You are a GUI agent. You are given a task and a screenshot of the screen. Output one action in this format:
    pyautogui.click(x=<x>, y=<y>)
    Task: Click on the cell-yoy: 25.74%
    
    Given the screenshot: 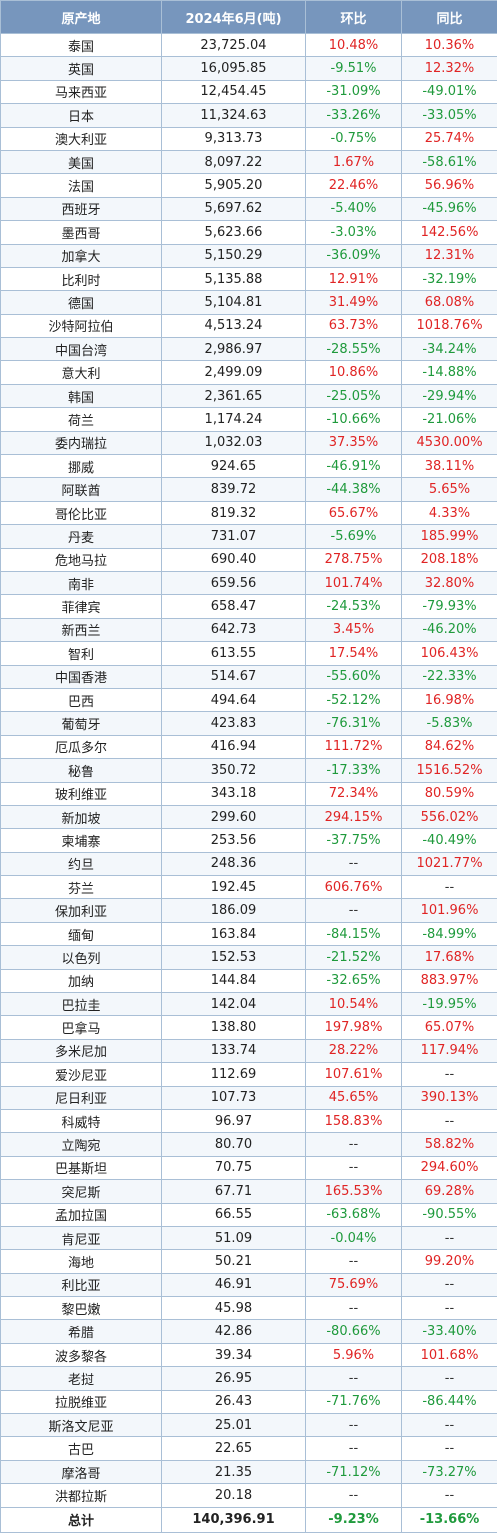 What is the action you would take?
    pyautogui.click(x=449, y=138)
    